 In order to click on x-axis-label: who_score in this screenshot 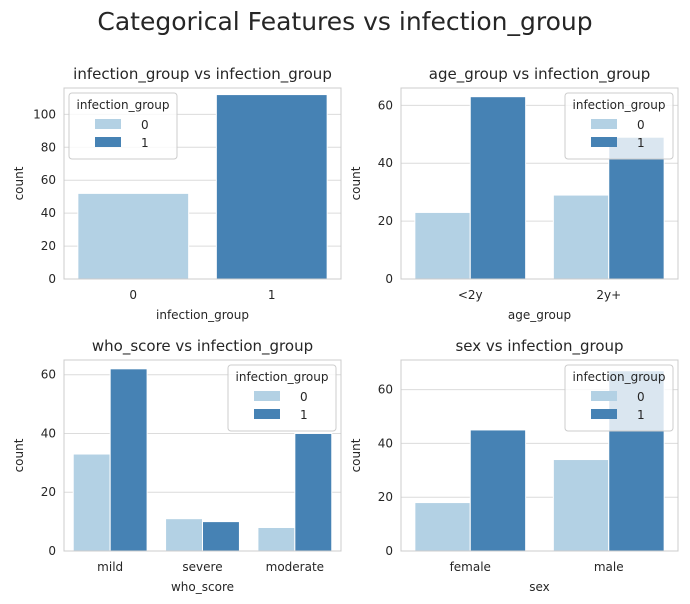, I will do `click(202, 587)`.